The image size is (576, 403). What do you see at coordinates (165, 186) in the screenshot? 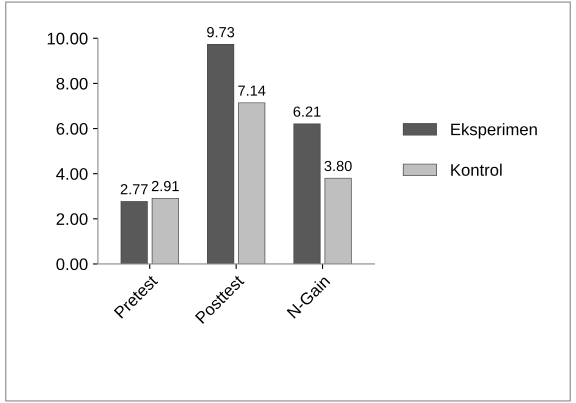
I see `data-label: 2.91` at bounding box center [165, 186].